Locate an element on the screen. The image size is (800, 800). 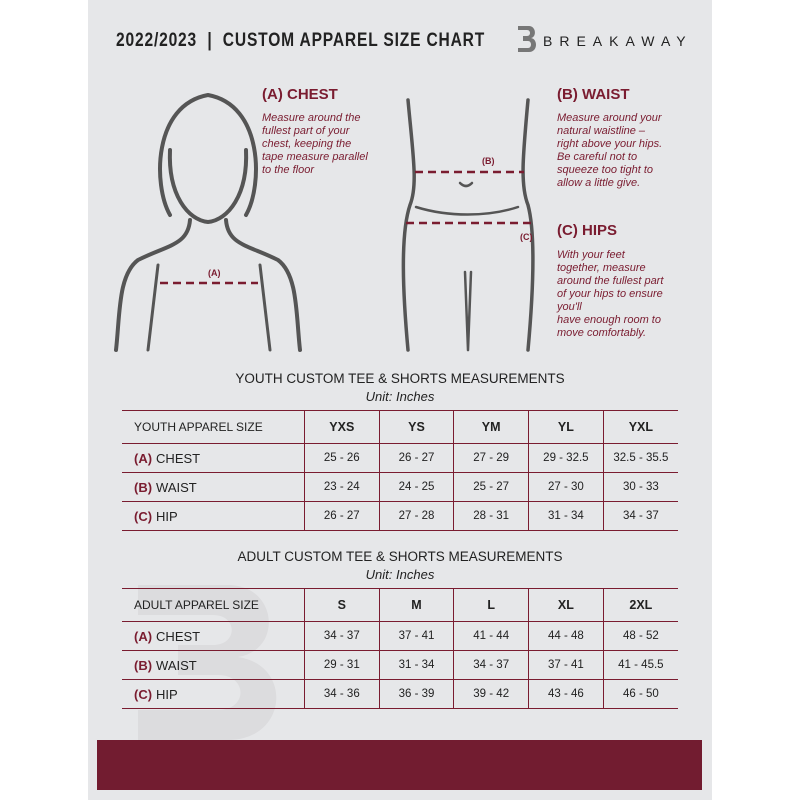
size-header: YM is located at coordinates (491, 427).